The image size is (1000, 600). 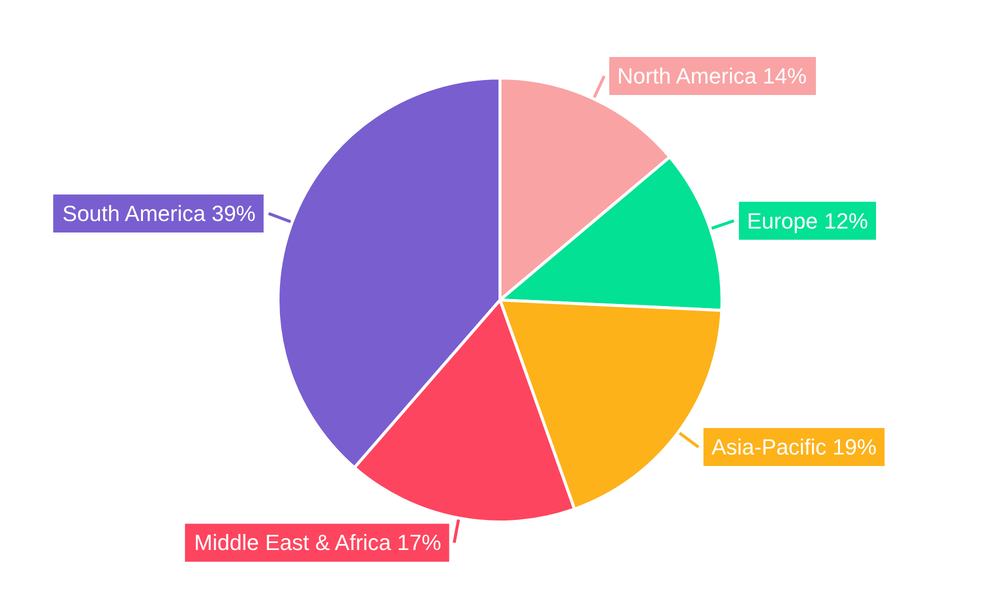 I want to click on slice-label: North America 14%, so click(x=712, y=76).